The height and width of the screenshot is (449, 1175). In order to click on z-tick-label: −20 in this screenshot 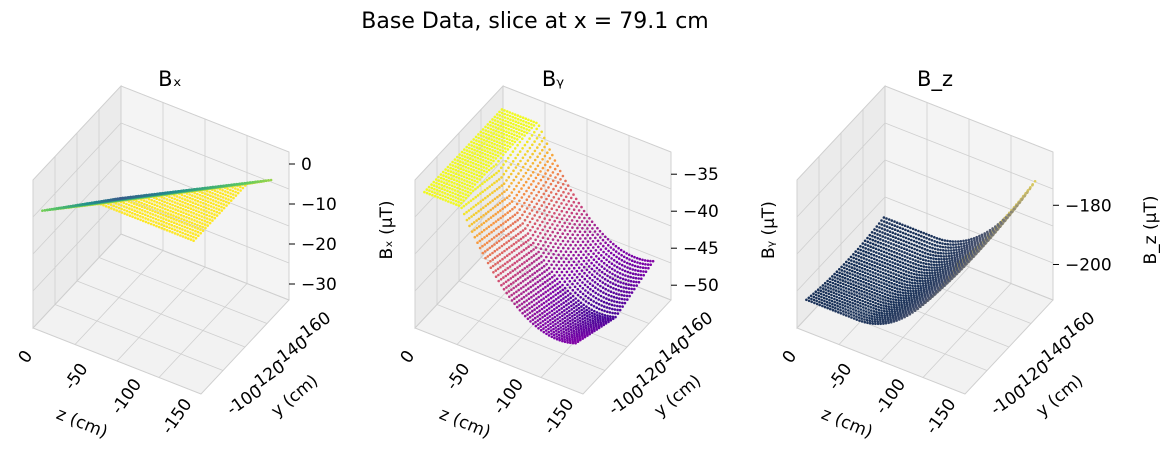, I will do `click(319, 245)`.